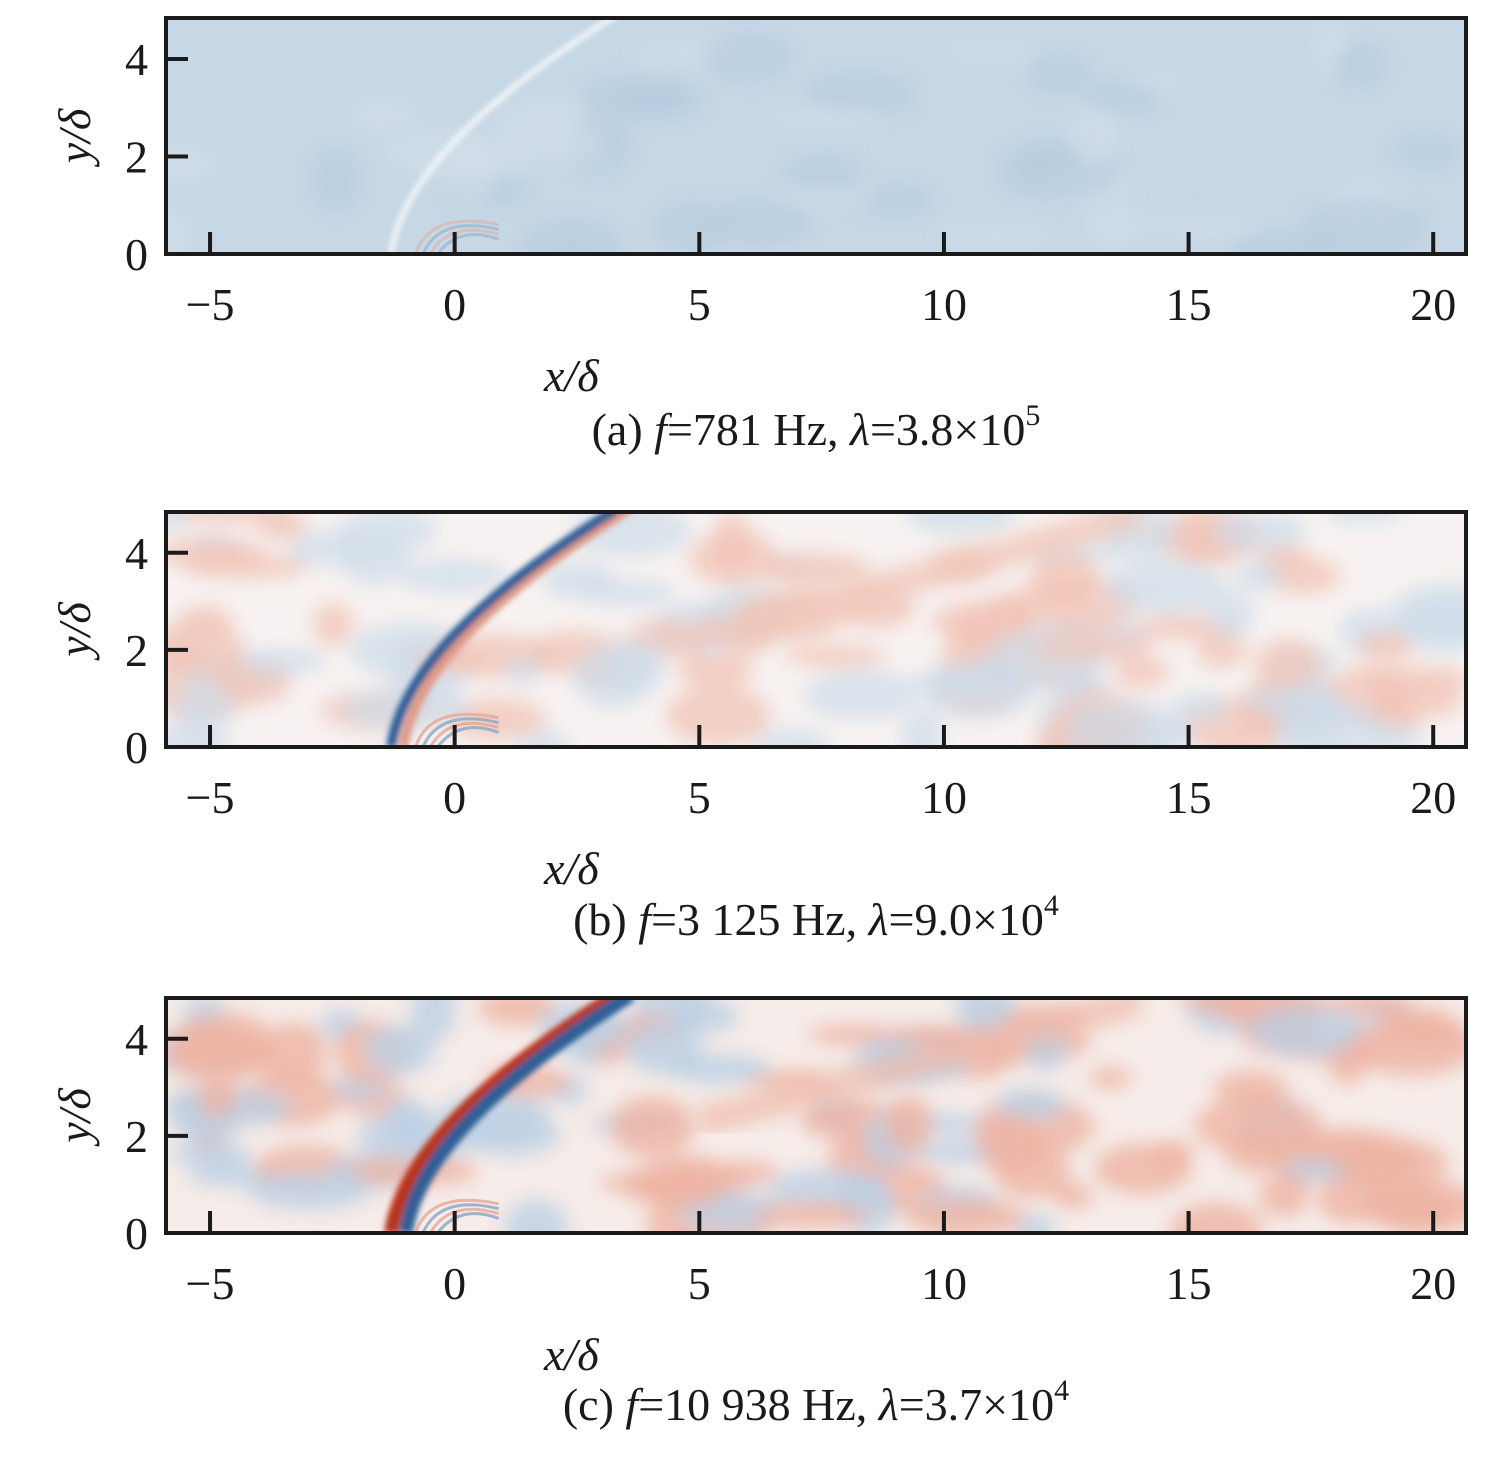 Image resolution: width=1496 pixels, height=1466 pixels. I want to click on field-a, so click(816, 136).